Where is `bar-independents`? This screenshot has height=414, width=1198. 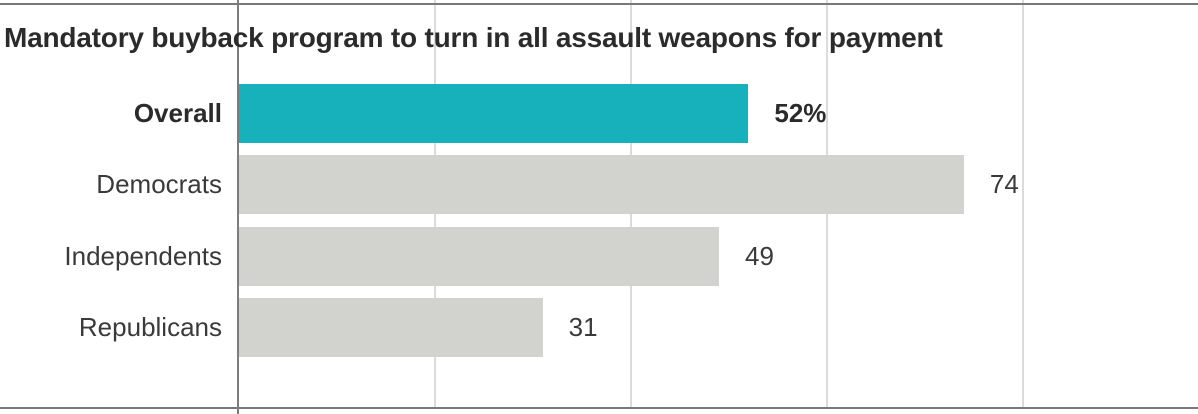
bar-independents is located at coordinates (479, 256).